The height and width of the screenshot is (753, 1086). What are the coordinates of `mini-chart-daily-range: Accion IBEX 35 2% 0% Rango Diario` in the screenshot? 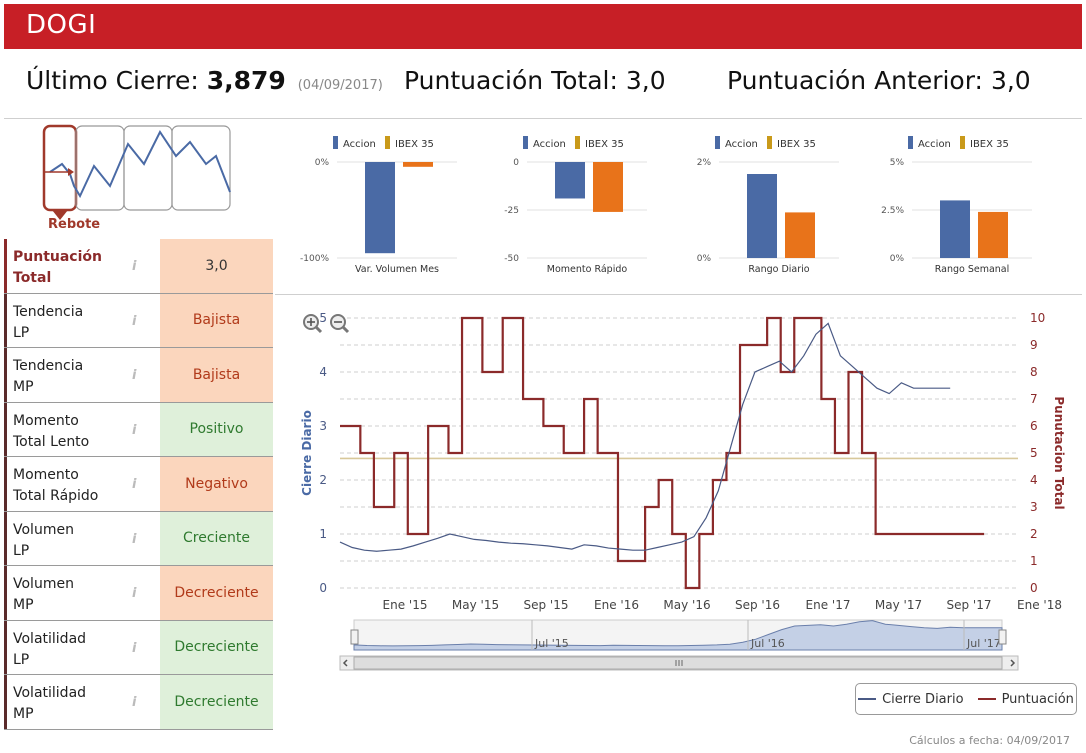 It's located at (762, 206).